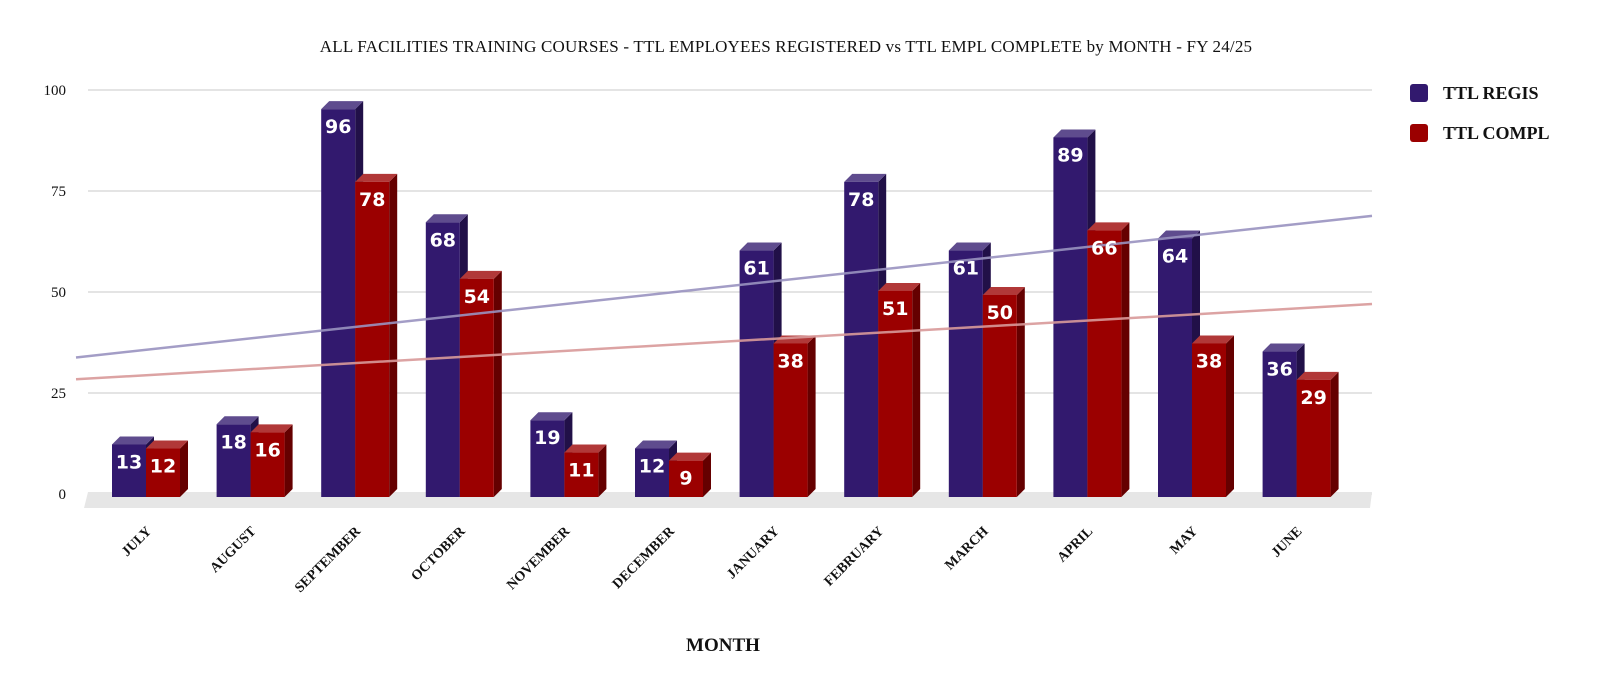 Image resolution: width=1600 pixels, height=691 pixels. What do you see at coordinates (137, 542) in the screenshot?
I see `x-tick-label: JULY` at bounding box center [137, 542].